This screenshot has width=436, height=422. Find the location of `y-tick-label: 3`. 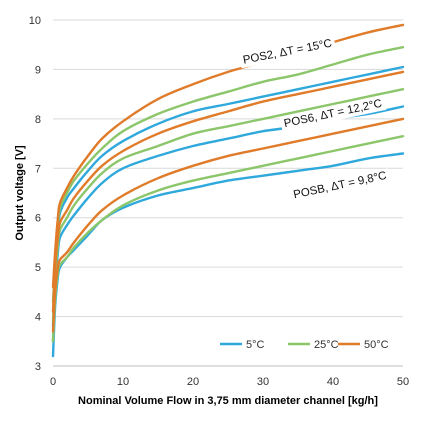

y-tick-label: 3 is located at coordinates (38, 367).